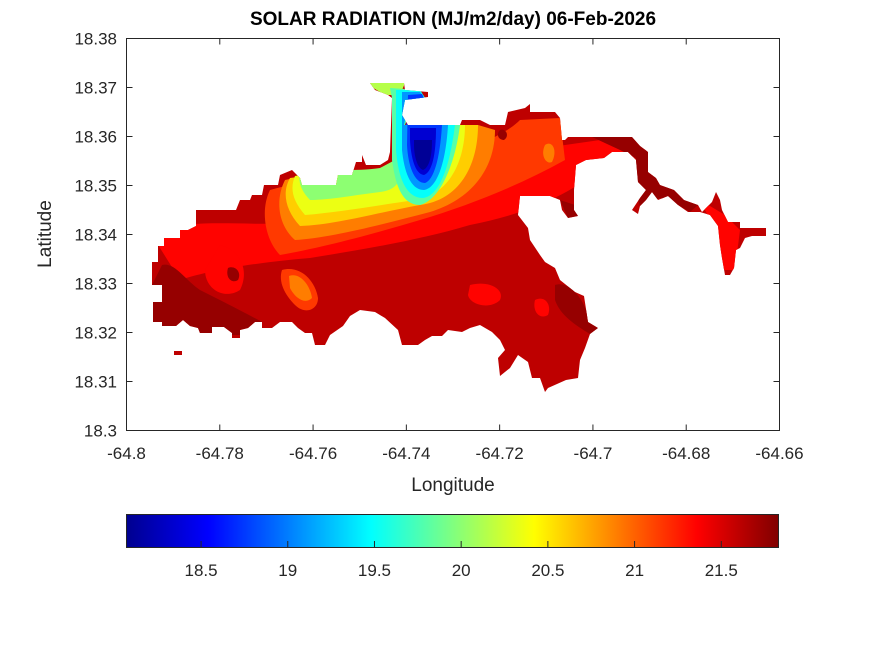  What do you see at coordinates (207, 299) in the screenshot?
I see `band-darkest-sw` at bounding box center [207, 299].